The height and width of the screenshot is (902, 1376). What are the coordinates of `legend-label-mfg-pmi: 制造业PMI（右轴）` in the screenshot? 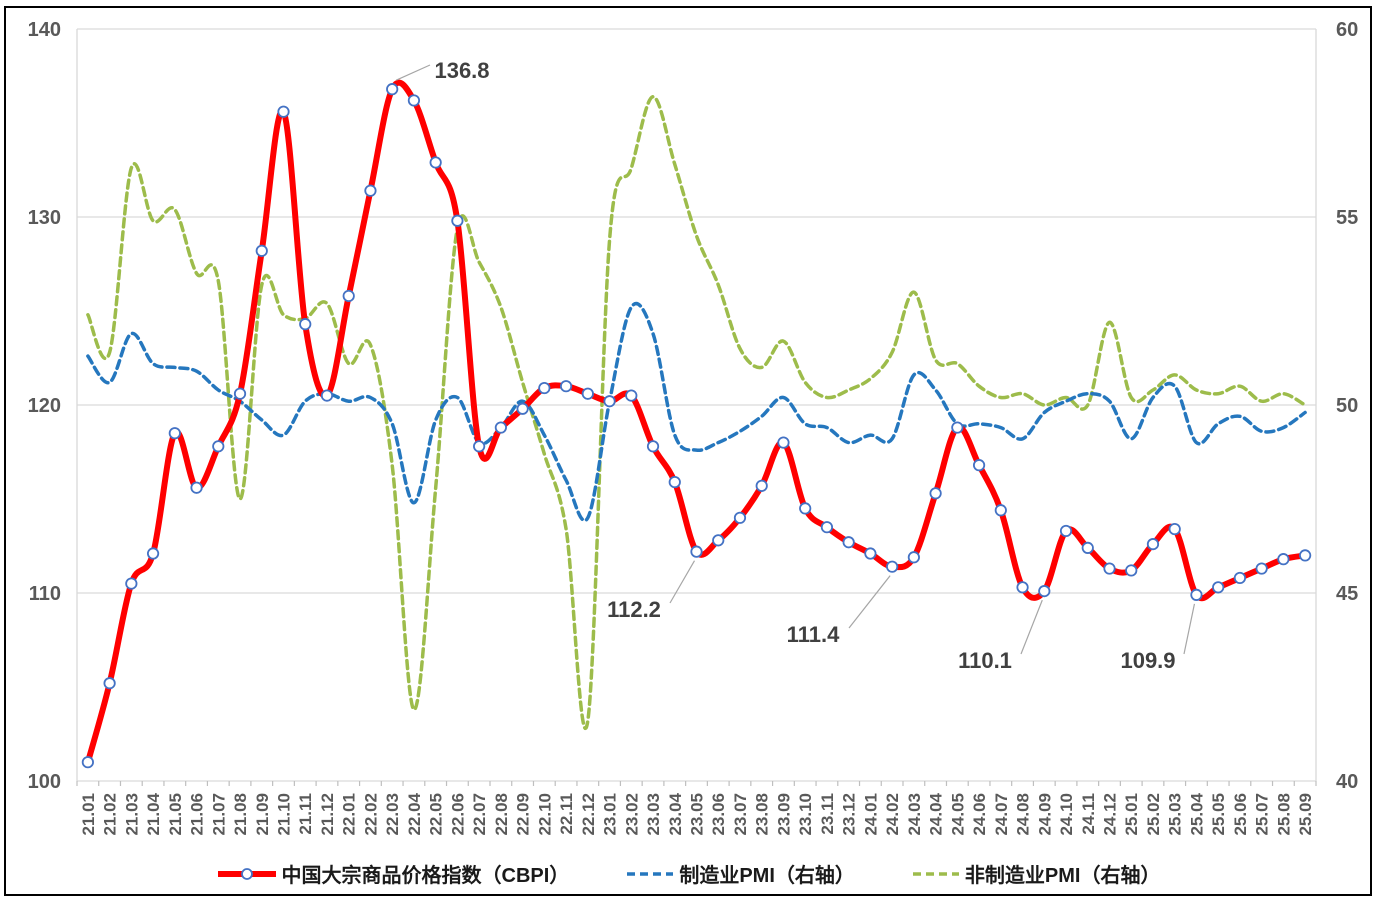 It's located at (767, 876).